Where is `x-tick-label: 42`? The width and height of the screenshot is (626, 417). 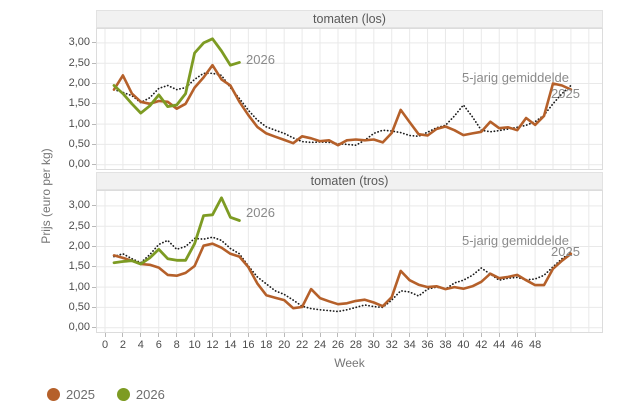 x-tick-label: 42 is located at coordinates (481, 345).